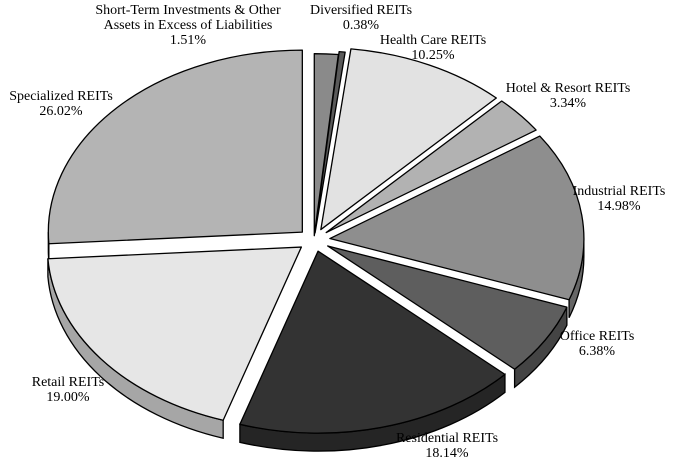  I want to click on slice-name-label: Office REITs, so click(597, 336).